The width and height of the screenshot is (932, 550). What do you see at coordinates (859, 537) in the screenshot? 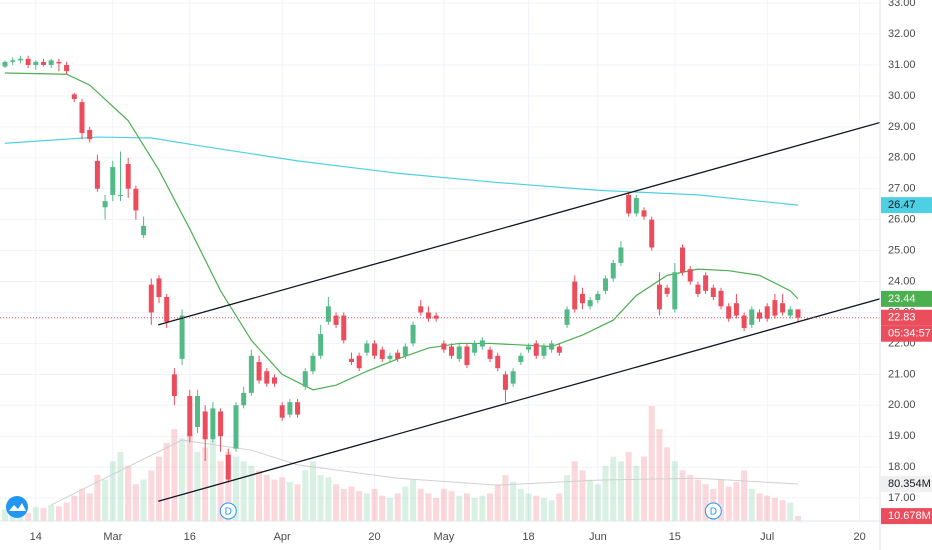
I see `x-tick-label: 20` at bounding box center [859, 537].